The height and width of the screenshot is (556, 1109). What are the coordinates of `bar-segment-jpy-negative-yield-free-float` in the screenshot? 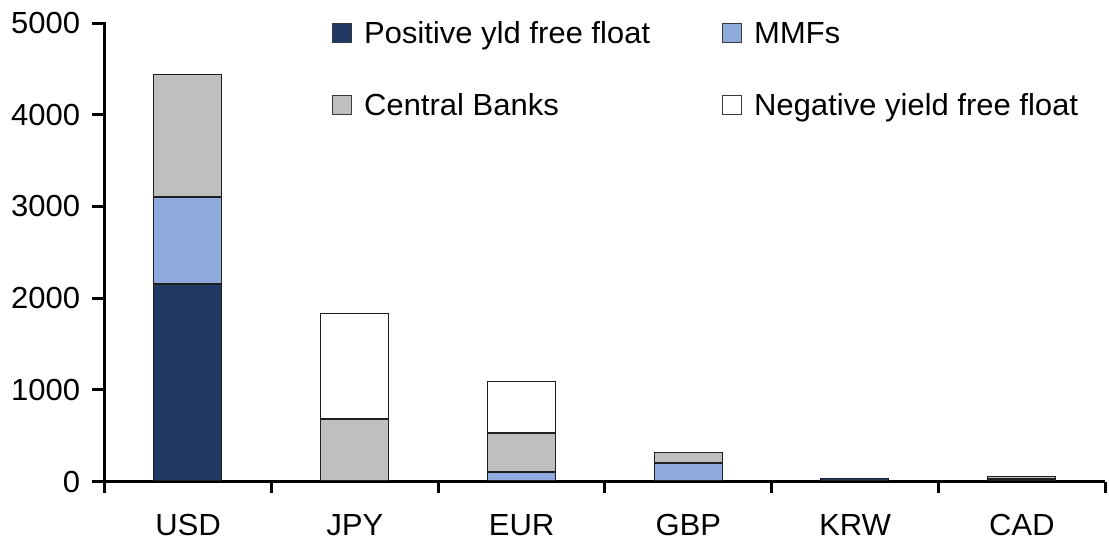 It's located at (355, 366).